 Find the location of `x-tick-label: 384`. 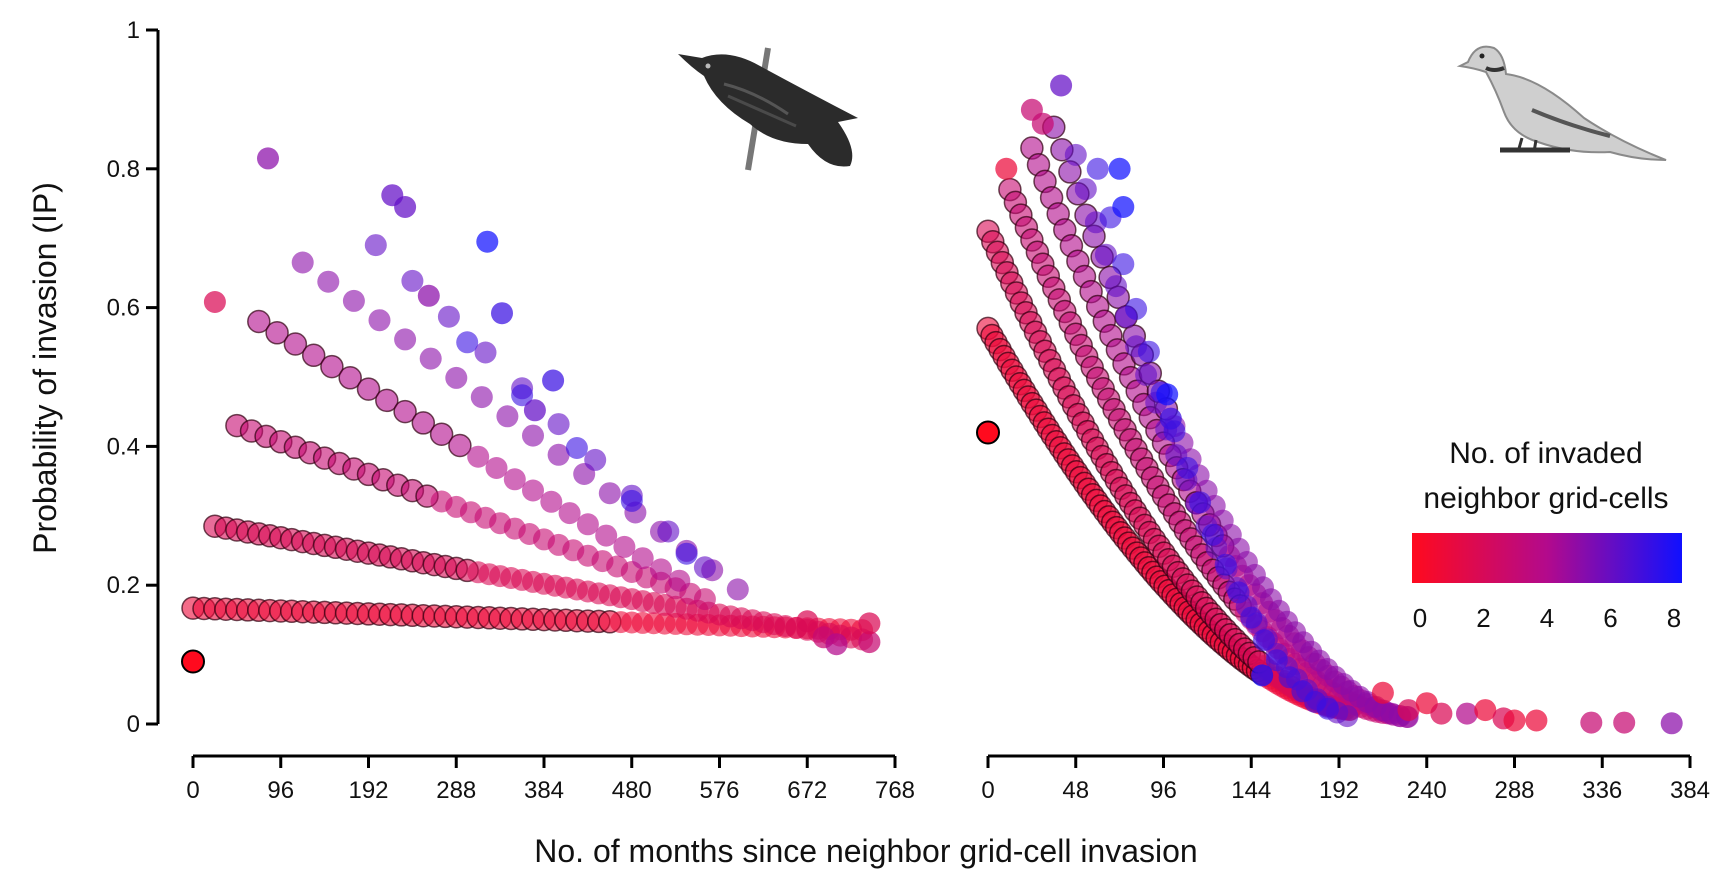

x-tick-label: 384 is located at coordinates (544, 790).